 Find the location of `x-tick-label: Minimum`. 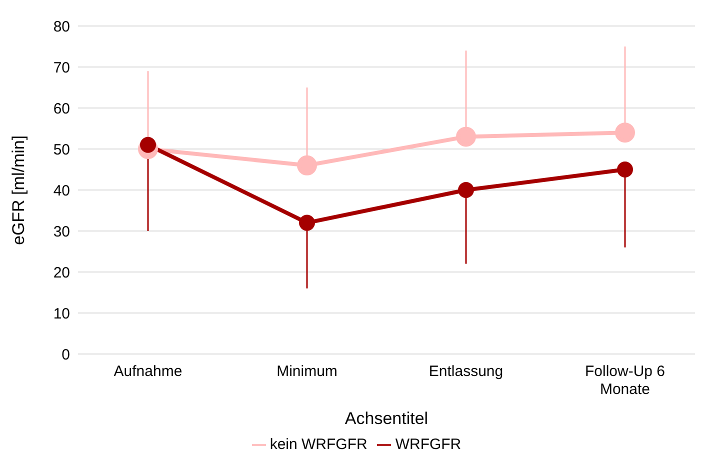

x-tick-label: Minimum is located at coordinates (307, 371).